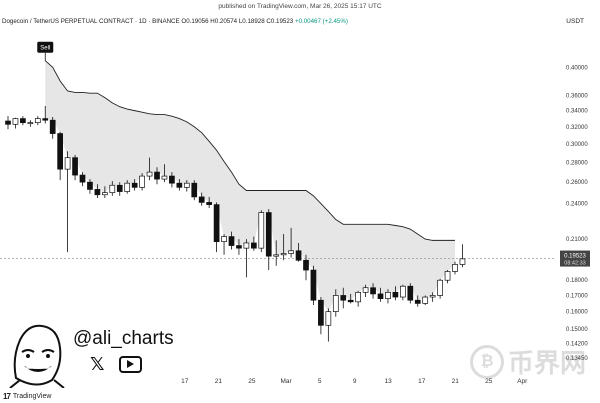 The height and width of the screenshot is (403, 600). I want to click on youtube-icon, so click(130, 364).